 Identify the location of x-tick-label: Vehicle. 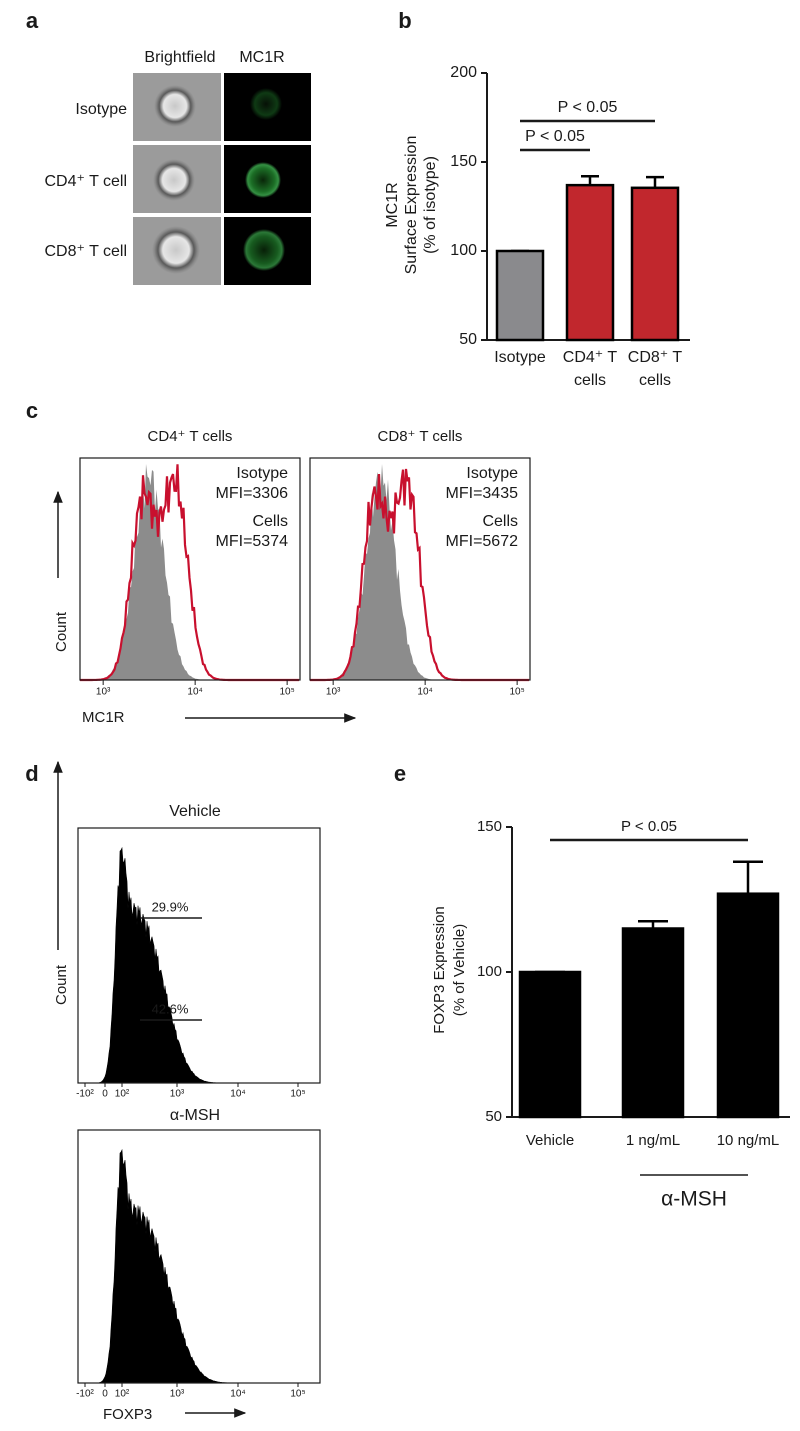
(550, 1140).